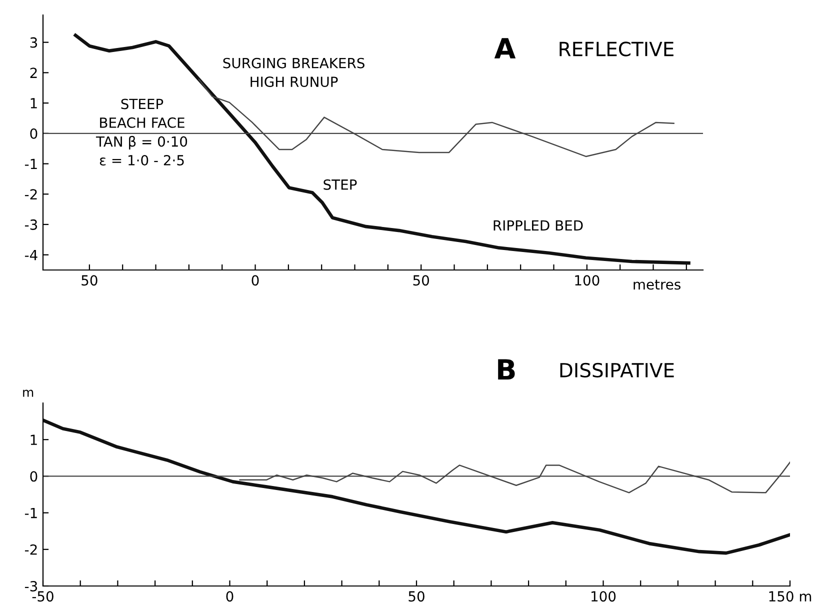 Image resolution: width=818 pixels, height=605 pixels. I want to click on x-tick-label: -50, so click(43, 596).